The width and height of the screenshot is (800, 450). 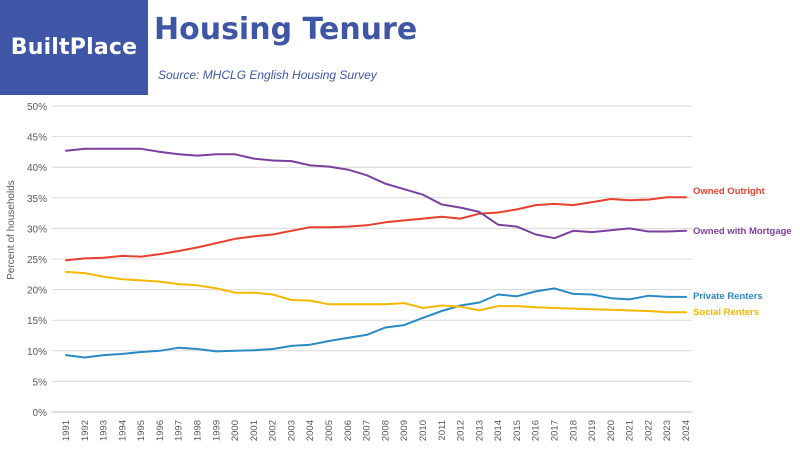 What do you see at coordinates (37, 138) in the screenshot?
I see `y-tick-label: 45%` at bounding box center [37, 138].